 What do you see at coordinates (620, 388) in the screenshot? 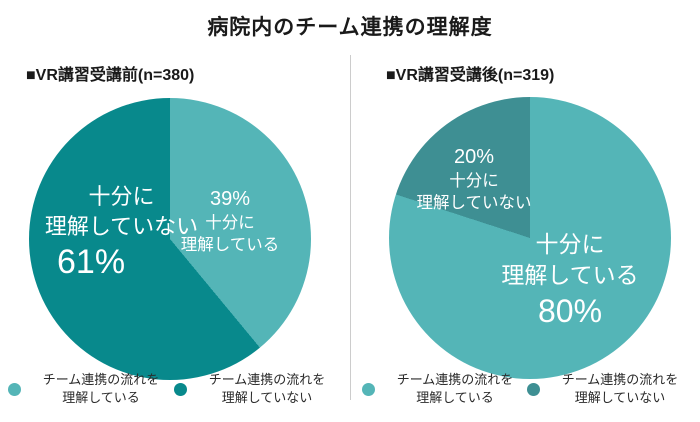
I see `legend-after-not-understand-label: チーム連携の流れを 理解していない` at bounding box center [620, 388].